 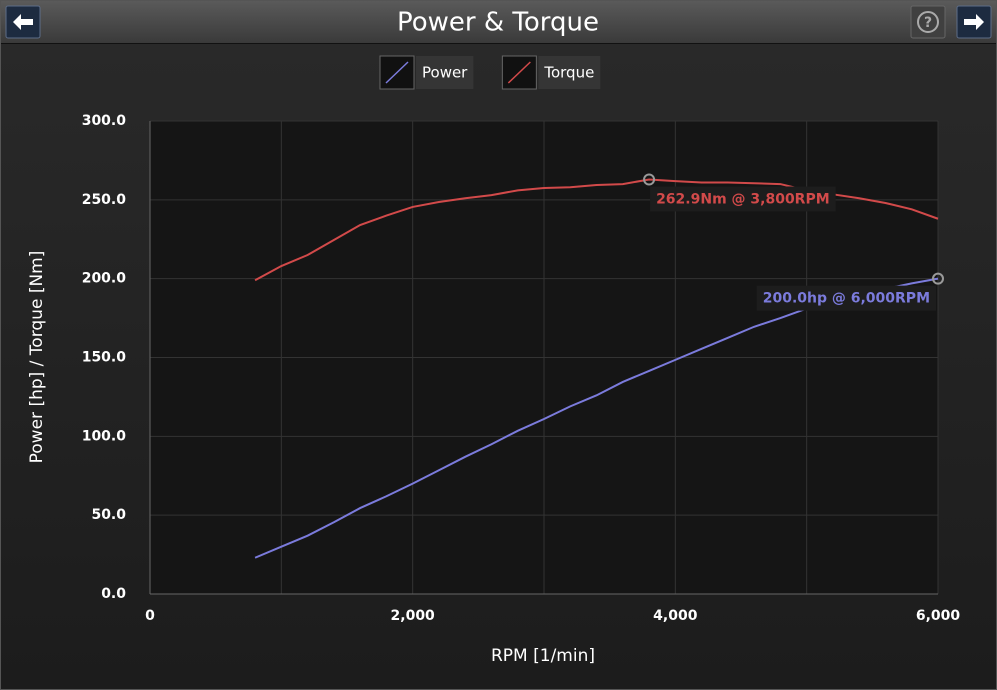 What do you see at coordinates (104, 200) in the screenshot?
I see `y-tick-label: 250.0` at bounding box center [104, 200].